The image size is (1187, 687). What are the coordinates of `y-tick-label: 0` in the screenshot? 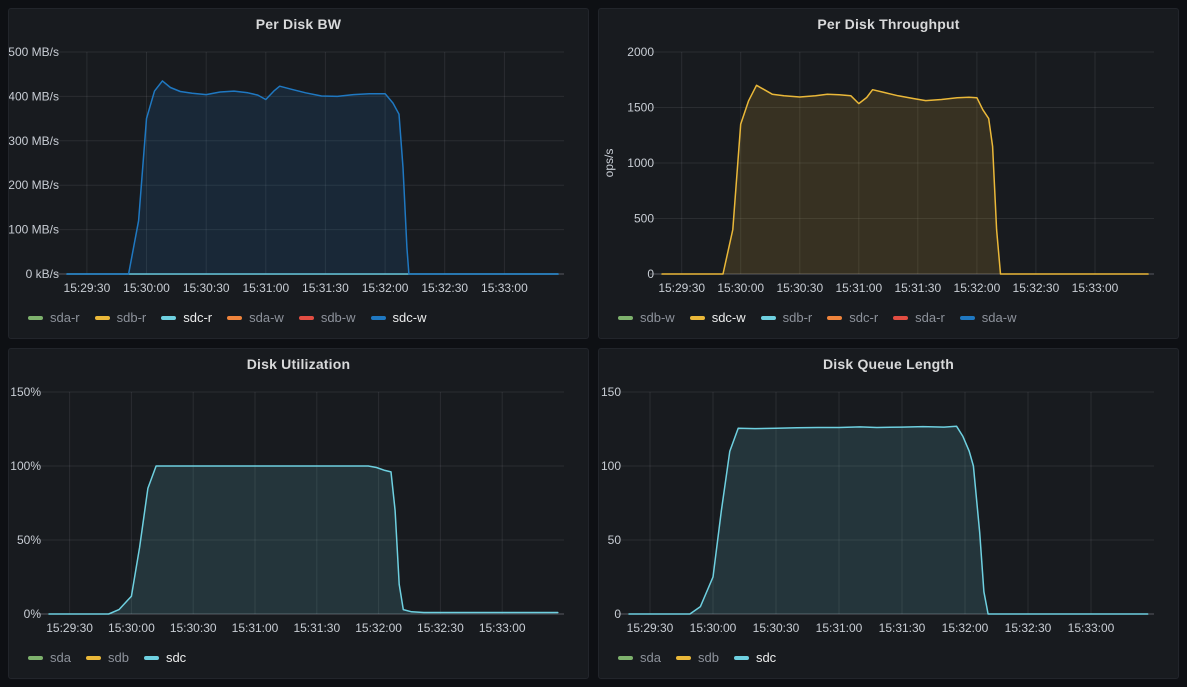 It's located at (650, 274).